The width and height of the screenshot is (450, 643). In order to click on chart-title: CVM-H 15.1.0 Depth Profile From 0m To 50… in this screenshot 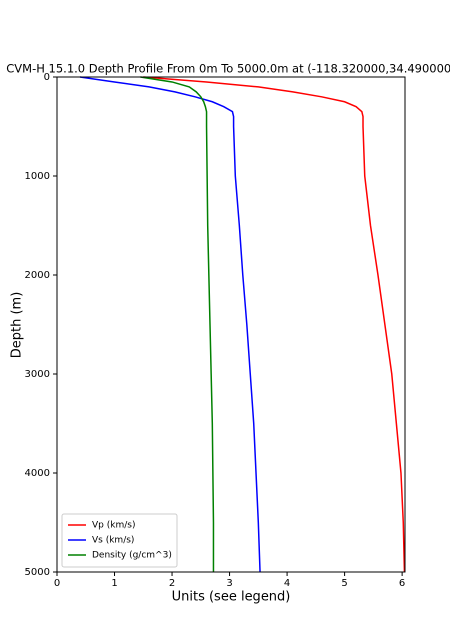, I will do `click(228, 69)`.